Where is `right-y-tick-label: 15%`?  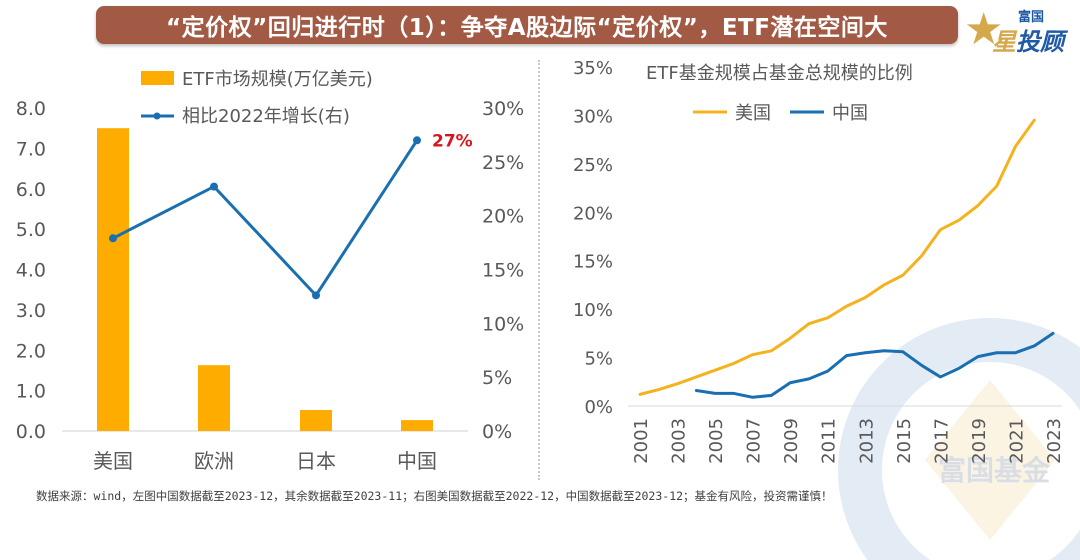 right-y-tick-label: 15% is located at coordinates (503, 271).